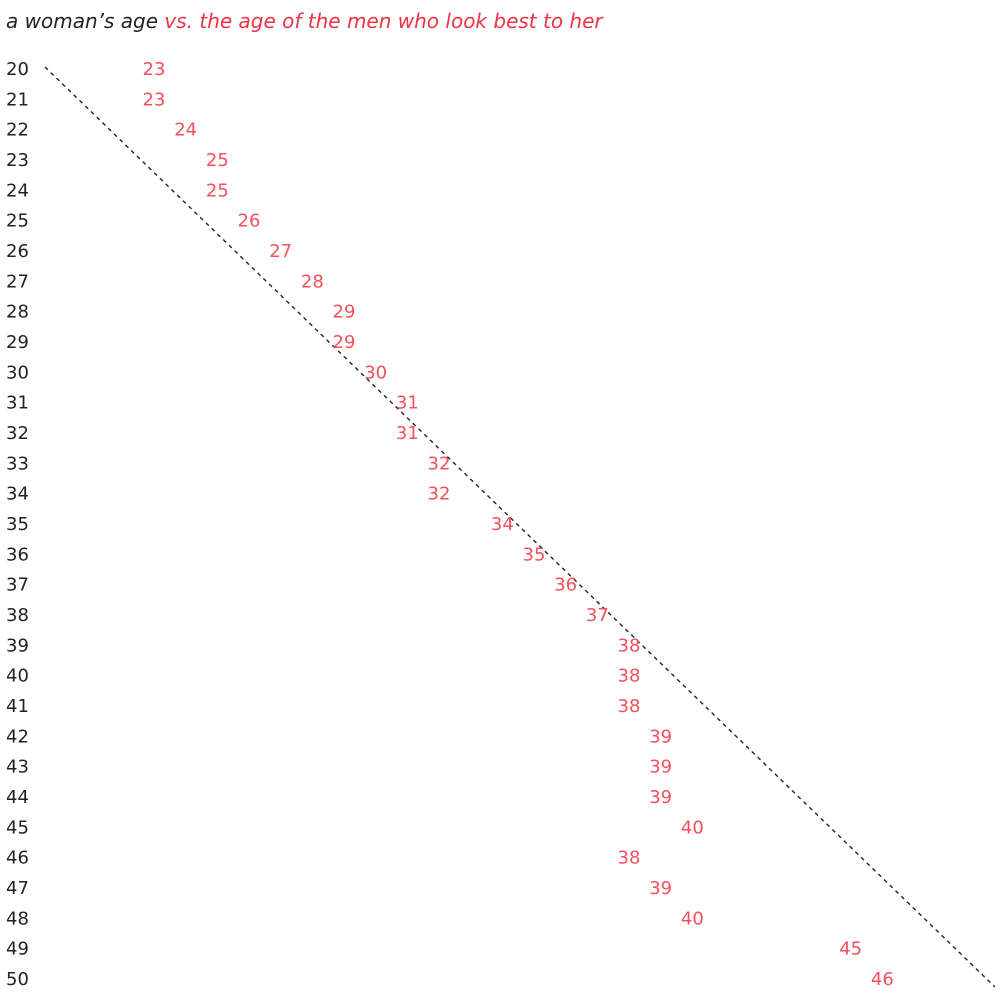  What do you see at coordinates (882, 979) in the screenshot?
I see `value-label: 46` at bounding box center [882, 979].